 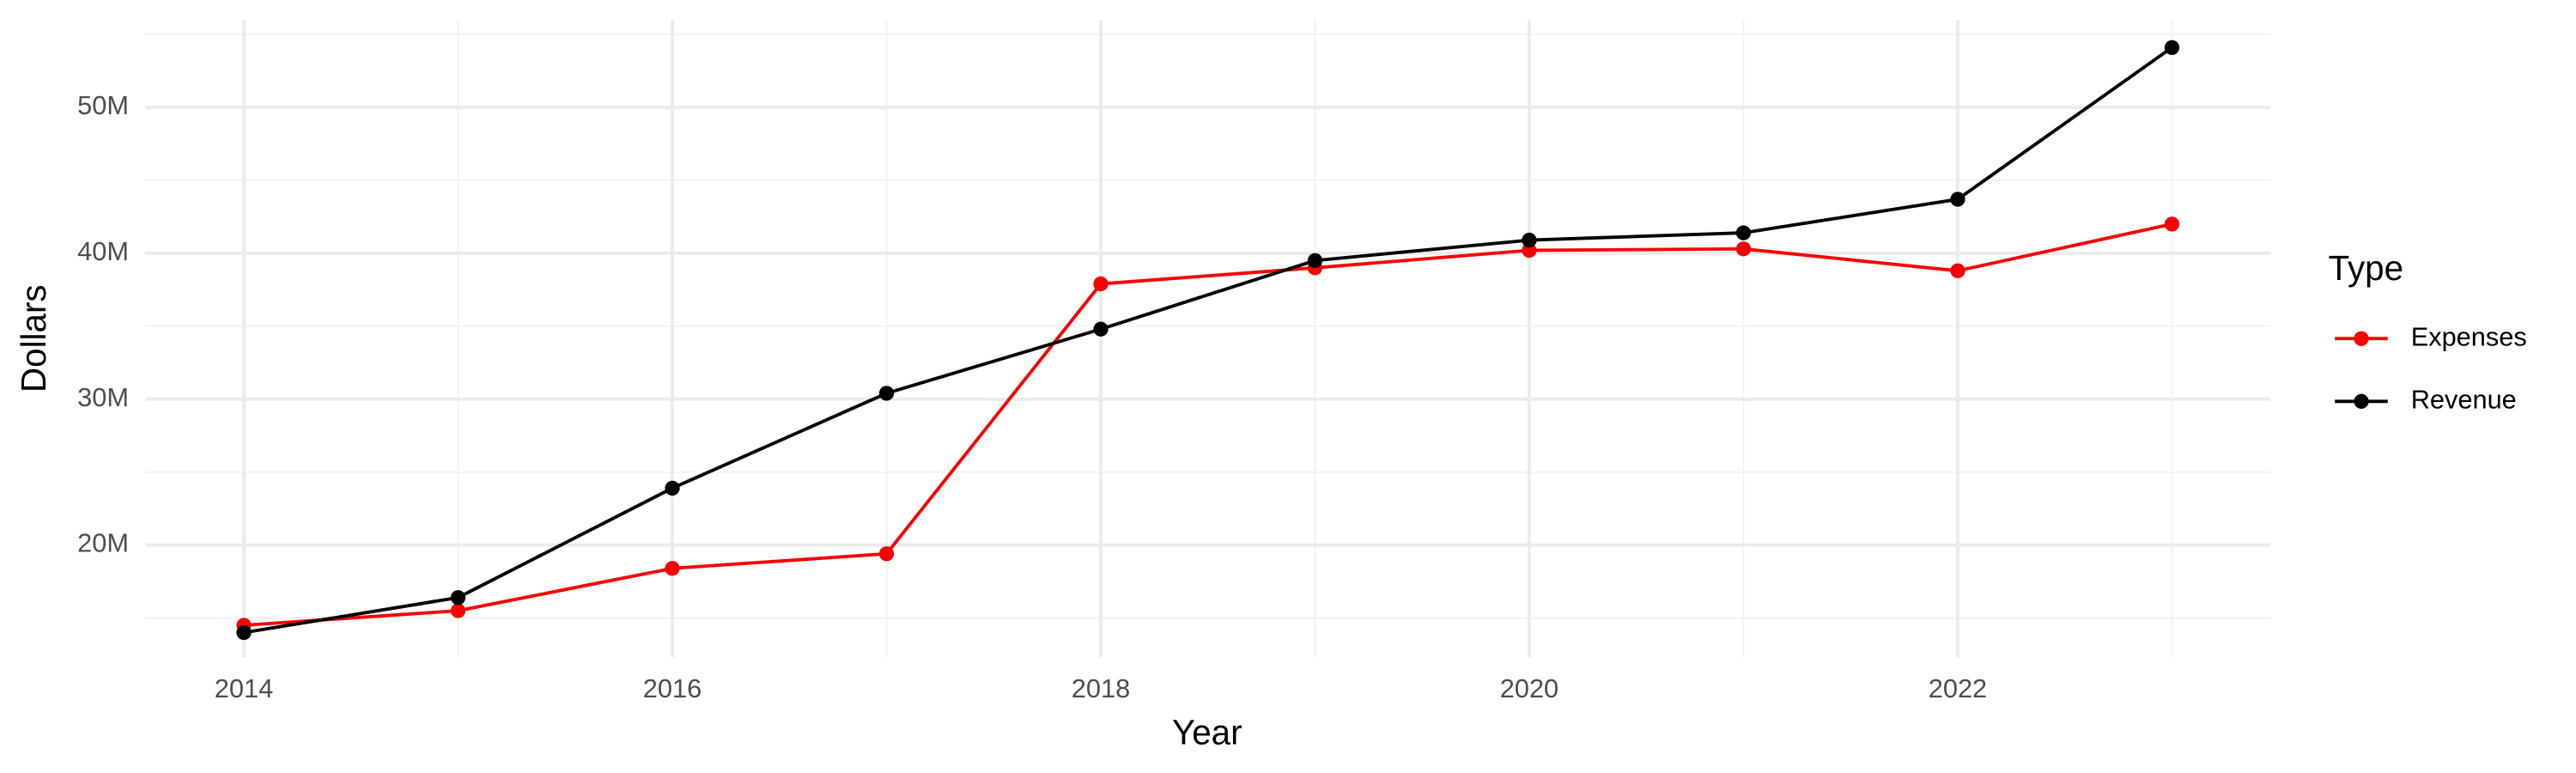 I want to click on x-tick-label: 2020, so click(x=1529, y=688).